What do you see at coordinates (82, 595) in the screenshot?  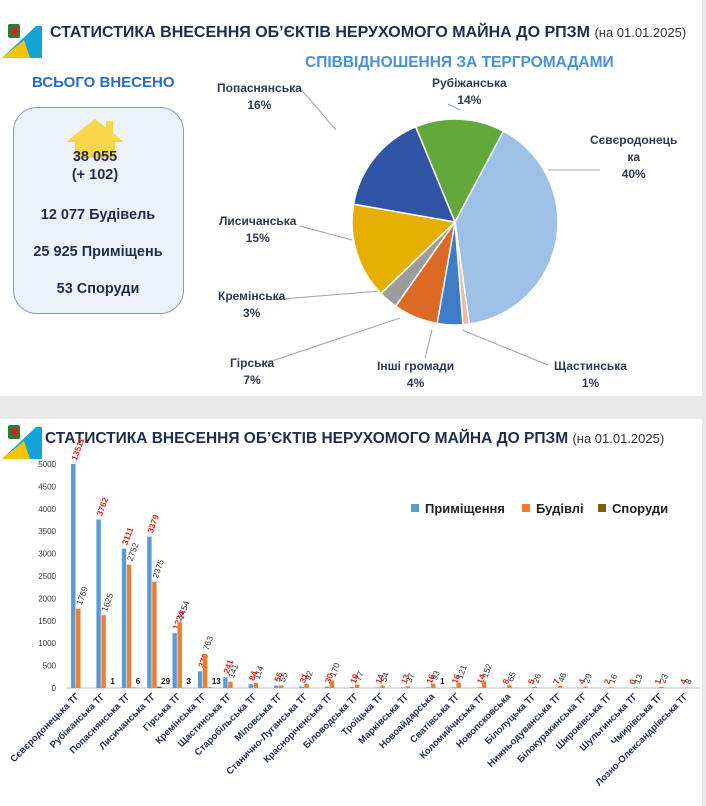 I see `data-label-buildings: 1769` at bounding box center [82, 595].